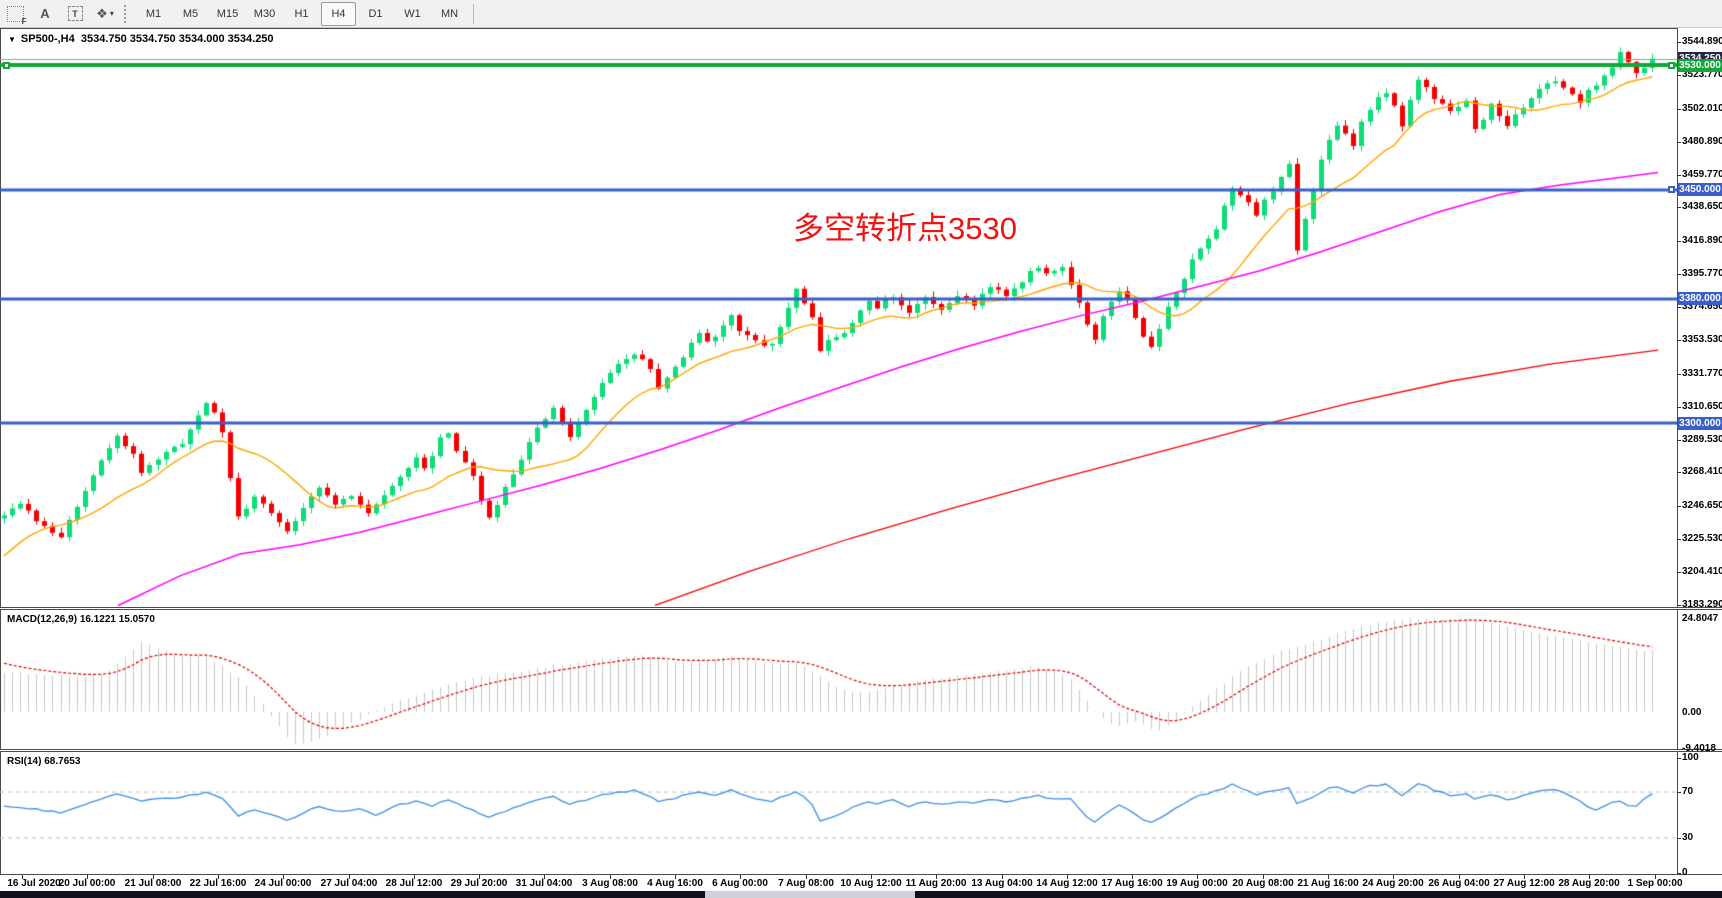 Image resolution: width=1722 pixels, height=898 pixels. Describe the element at coordinates (190, 13) in the screenshot. I see `timeframe-button-m5: M5` at that location.